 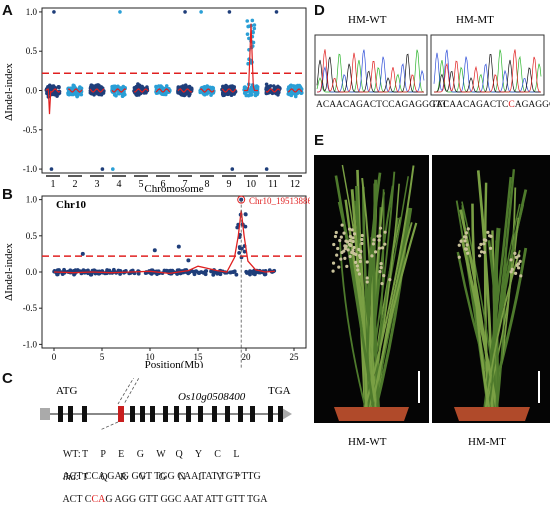 What do you see at coordinates (199, 357) in the screenshot?
I see `x-tick-label: 15` at bounding box center [199, 357].